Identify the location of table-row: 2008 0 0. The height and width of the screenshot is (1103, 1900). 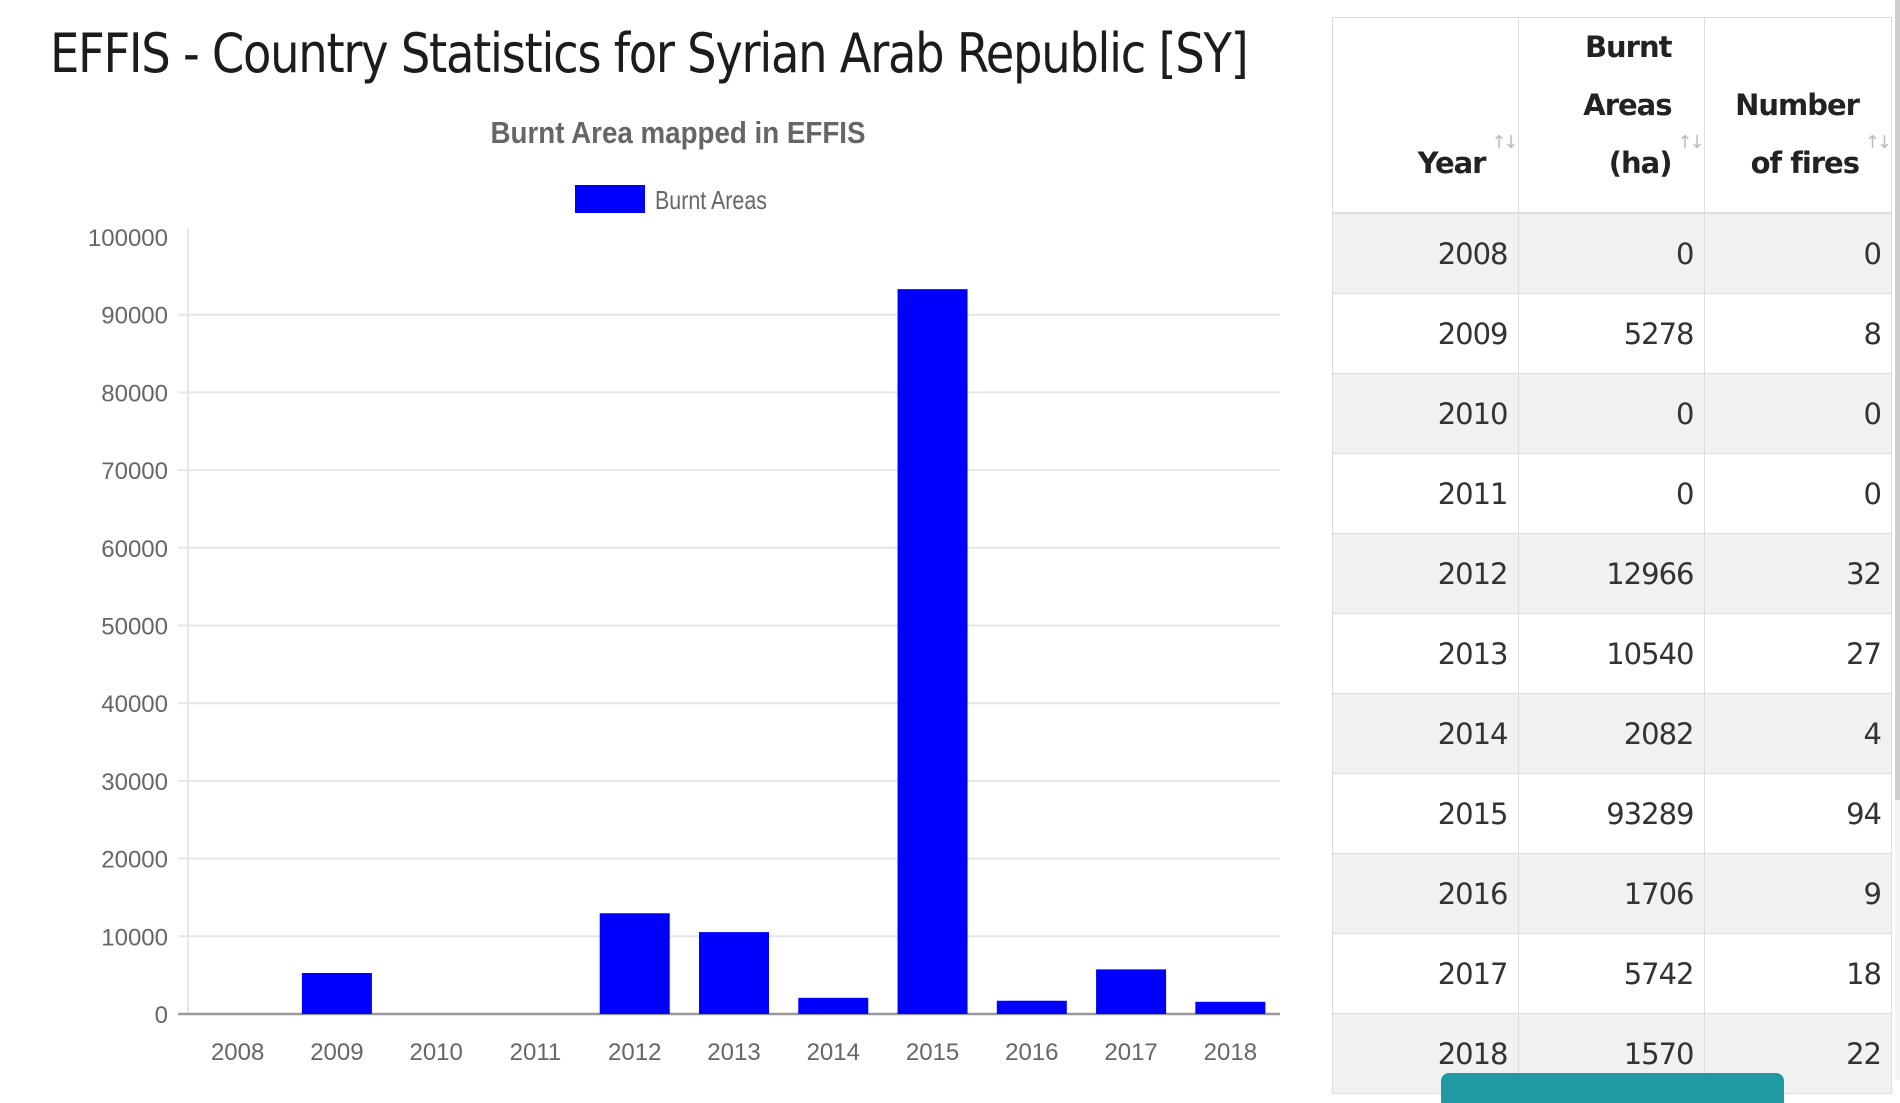
(1612, 253).